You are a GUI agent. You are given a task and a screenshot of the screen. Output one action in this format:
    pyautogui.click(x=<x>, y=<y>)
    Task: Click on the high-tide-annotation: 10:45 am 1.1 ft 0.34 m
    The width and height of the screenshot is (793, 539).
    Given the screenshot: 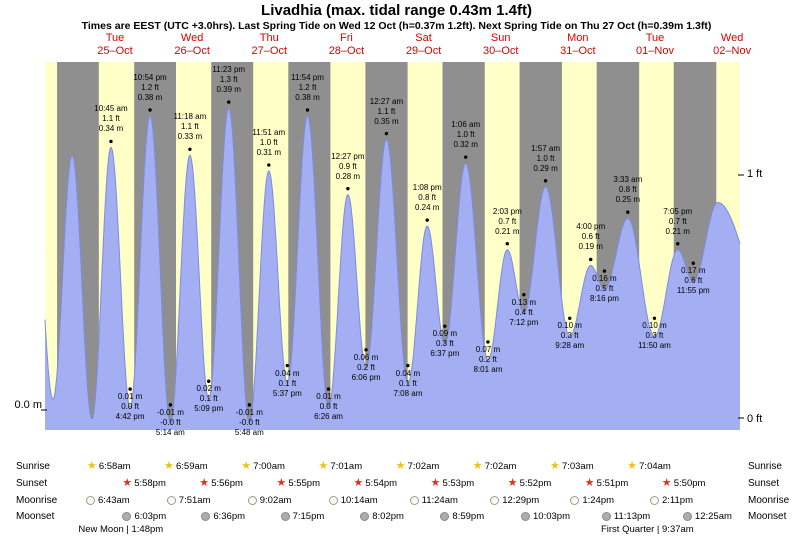 What is the action you would take?
    pyautogui.click(x=111, y=119)
    